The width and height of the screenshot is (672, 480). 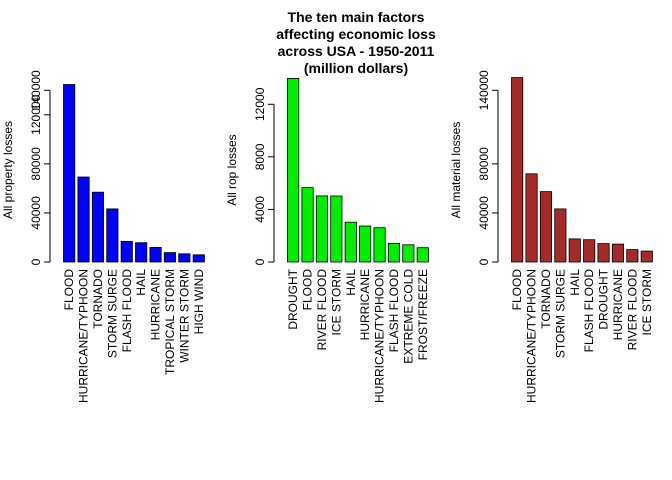 I want to click on title-line-2: affecting economic loss, so click(x=356, y=34).